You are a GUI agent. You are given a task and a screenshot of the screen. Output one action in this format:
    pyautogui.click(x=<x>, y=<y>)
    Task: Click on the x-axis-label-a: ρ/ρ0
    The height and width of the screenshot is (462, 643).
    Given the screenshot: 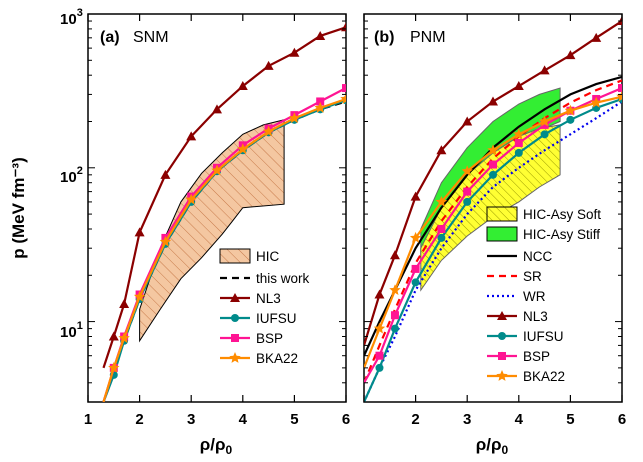 What is the action you would take?
    pyautogui.click(x=216, y=446)
    